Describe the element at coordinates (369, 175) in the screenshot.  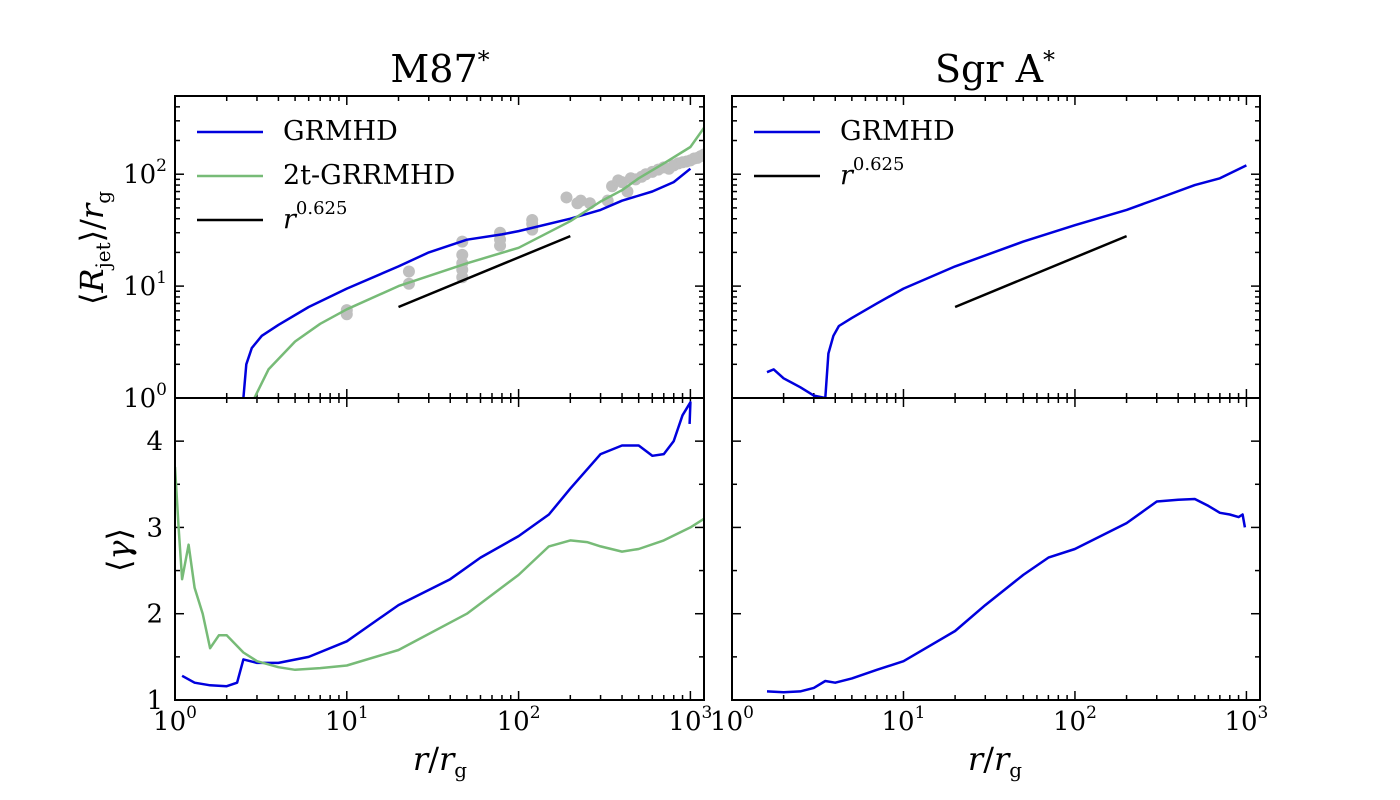
I see `legend-label: 2t-GRRMHD` at that location.